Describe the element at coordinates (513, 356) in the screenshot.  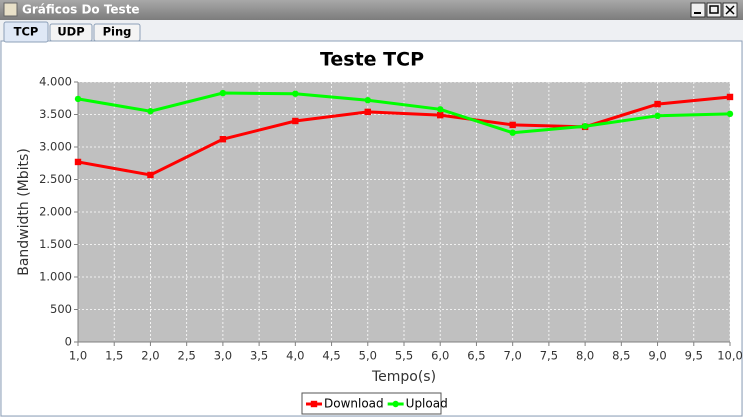
I see `x-tick-label: 7,0` at that location.